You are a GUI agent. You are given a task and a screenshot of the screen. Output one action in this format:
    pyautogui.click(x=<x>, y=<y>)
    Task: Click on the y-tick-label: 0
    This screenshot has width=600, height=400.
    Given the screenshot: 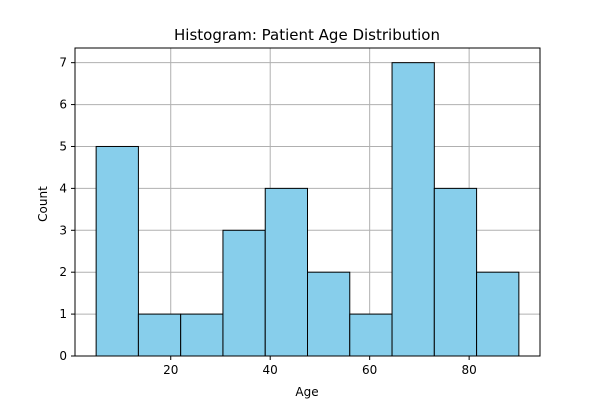 What is the action you would take?
    pyautogui.click(x=63, y=356)
    